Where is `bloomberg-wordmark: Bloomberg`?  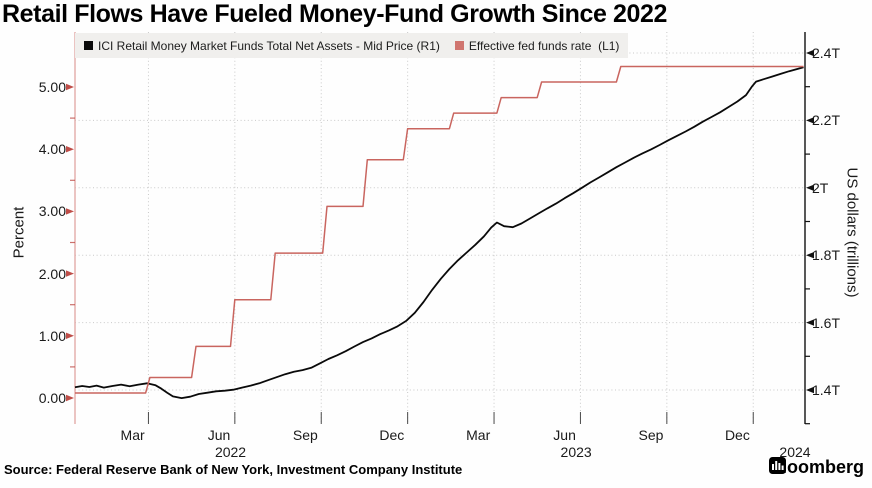
bloomberg-wordmark: Bloomberg is located at coordinates (816, 467).